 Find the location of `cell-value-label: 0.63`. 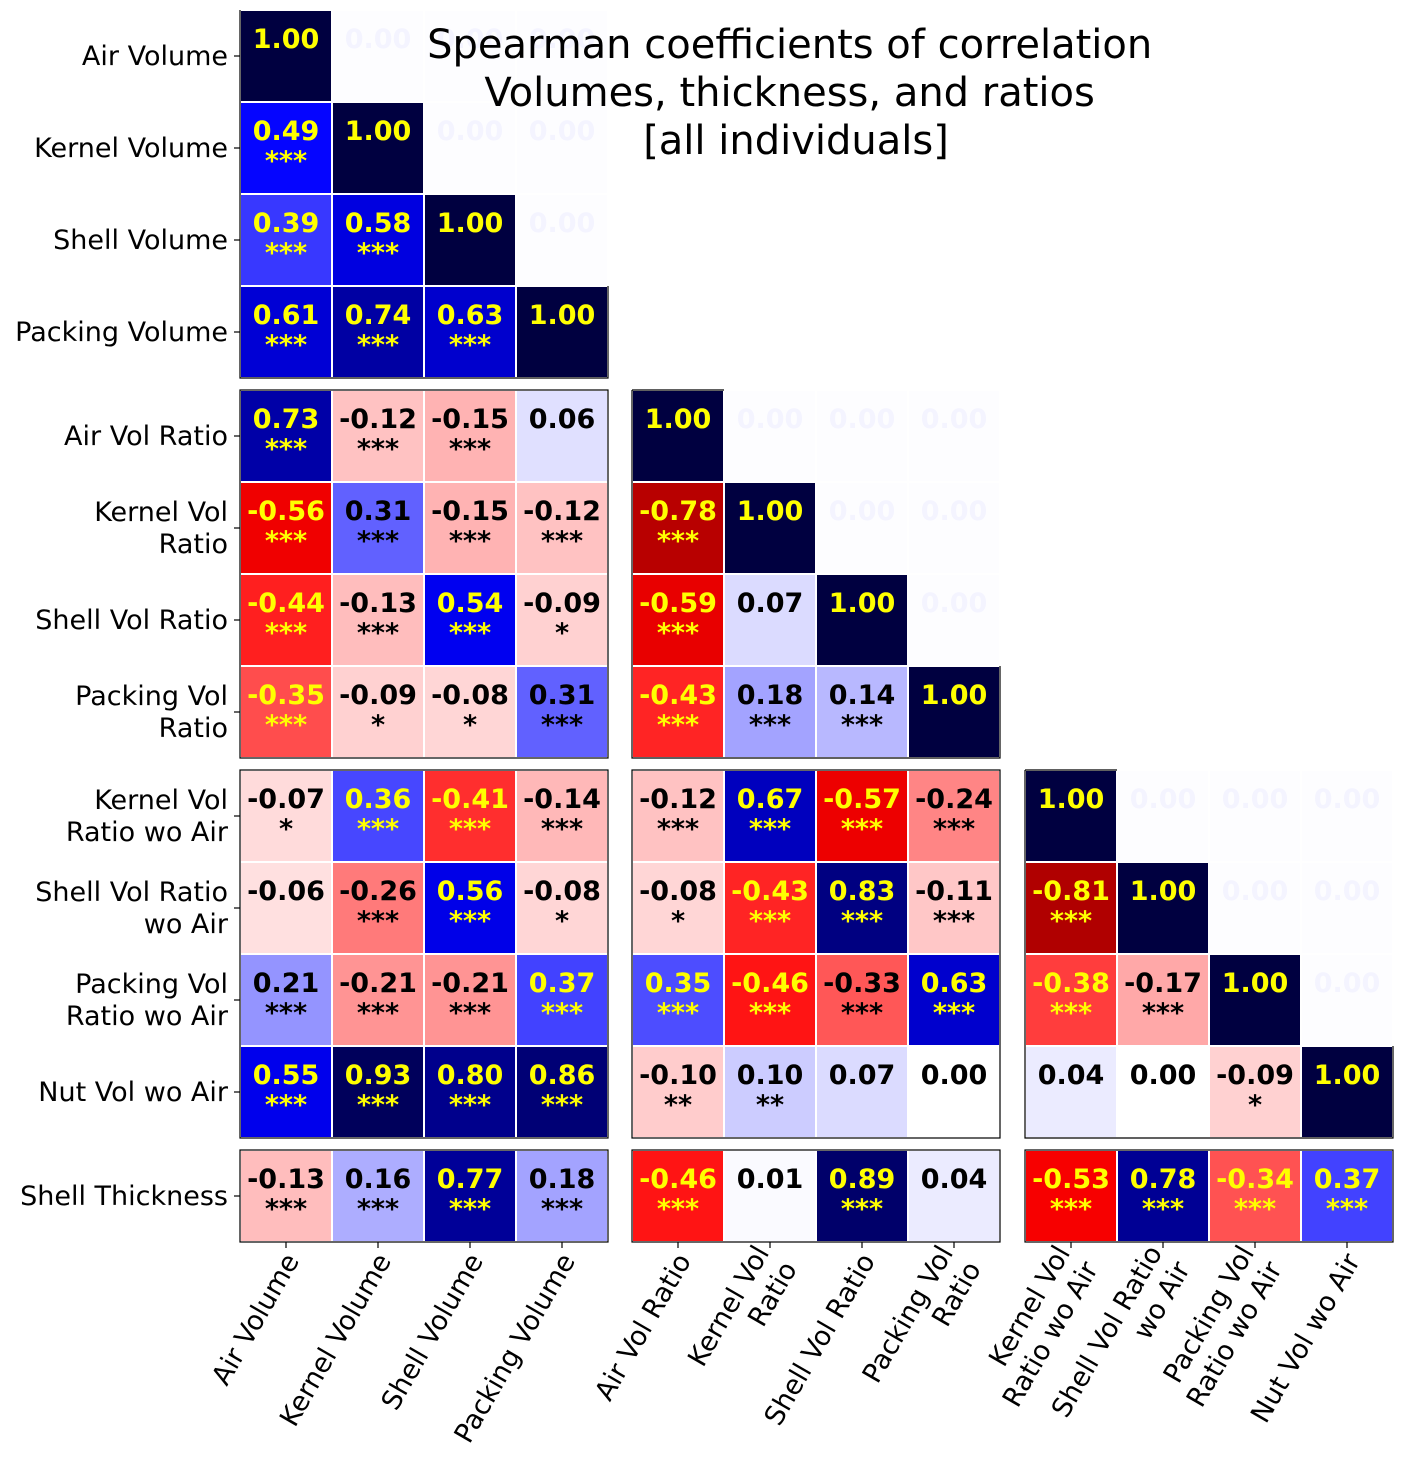

cell-value-label: 0.63 is located at coordinates (954, 983).